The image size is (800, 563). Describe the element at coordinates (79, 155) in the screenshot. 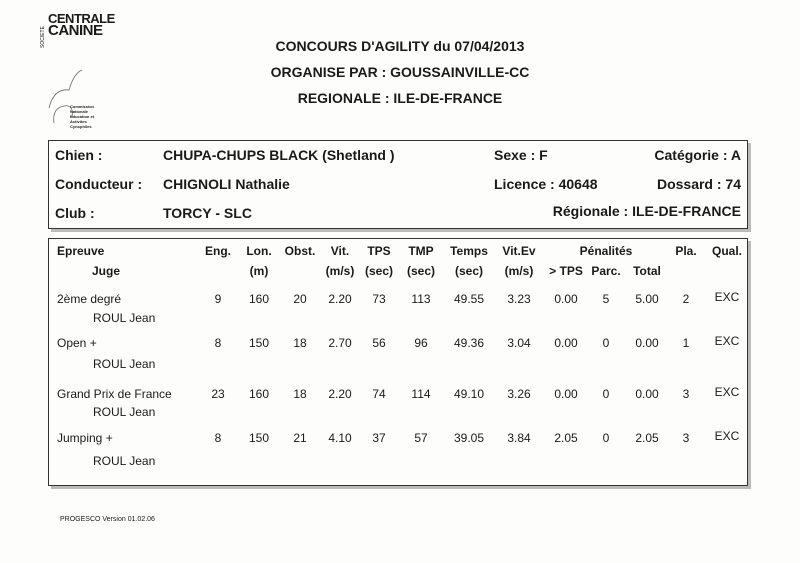

I see `chien-label: Chien :` at that location.